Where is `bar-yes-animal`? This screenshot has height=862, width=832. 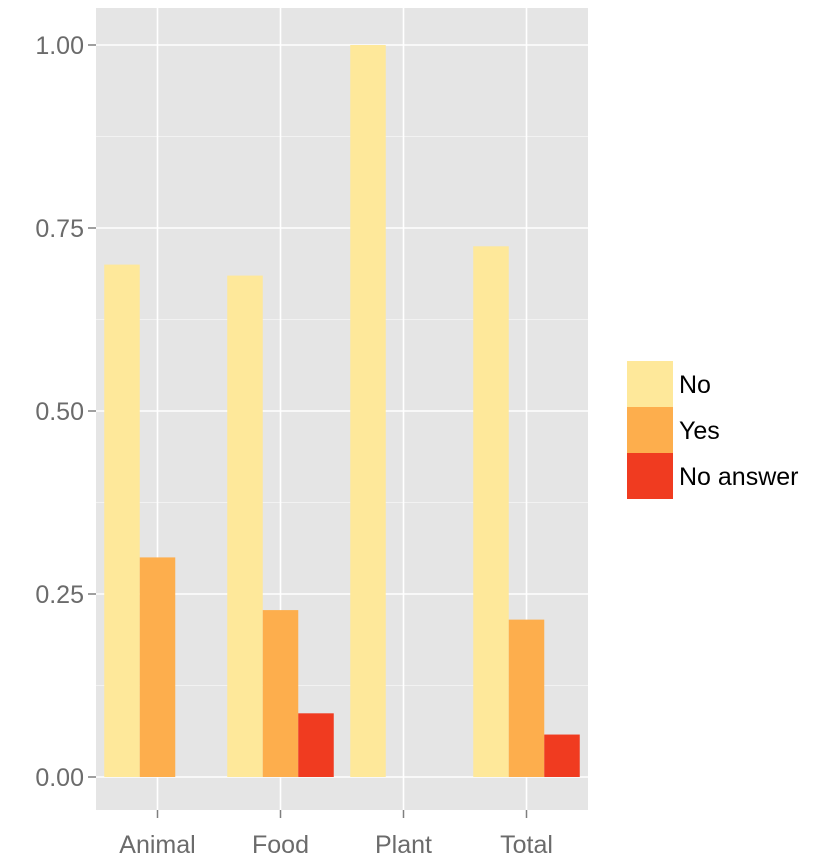 bar-yes-animal is located at coordinates (157, 667).